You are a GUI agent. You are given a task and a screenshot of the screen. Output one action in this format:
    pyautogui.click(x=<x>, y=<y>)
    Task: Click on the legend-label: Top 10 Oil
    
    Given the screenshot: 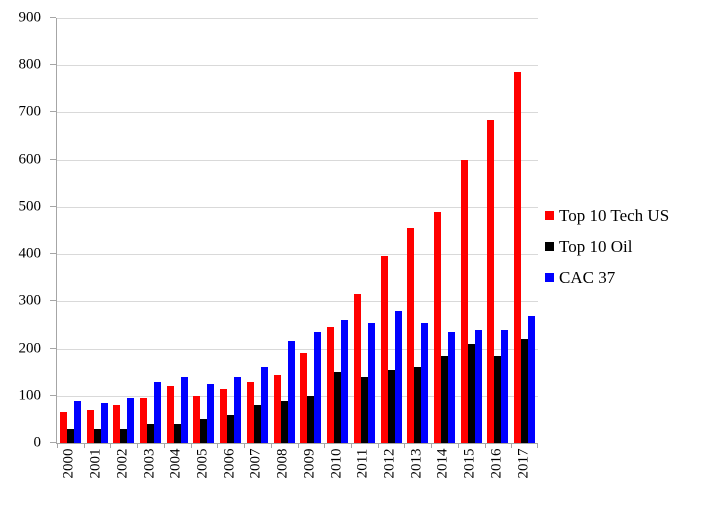 What is the action you would take?
    pyautogui.click(x=596, y=246)
    